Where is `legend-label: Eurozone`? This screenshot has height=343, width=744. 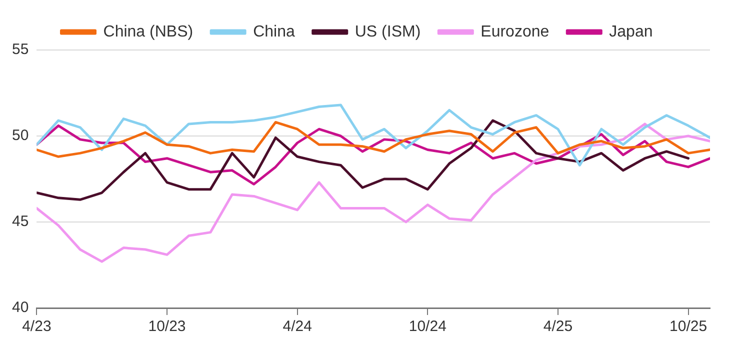 legend-label: Eurozone is located at coordinates (515, 31).